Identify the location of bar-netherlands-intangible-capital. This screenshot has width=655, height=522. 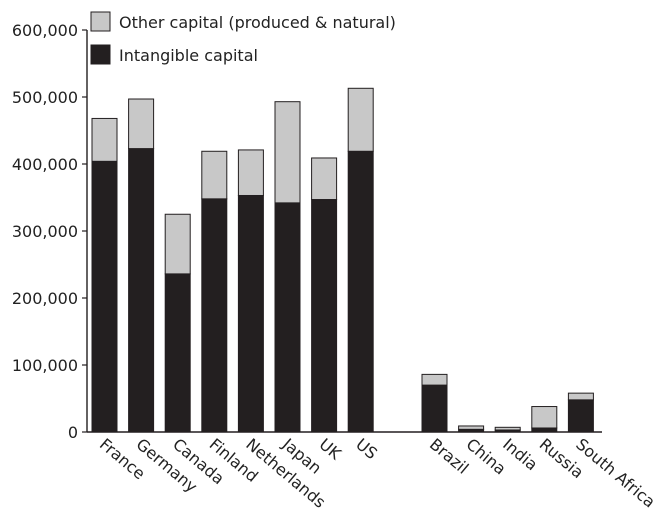
(250, 313).